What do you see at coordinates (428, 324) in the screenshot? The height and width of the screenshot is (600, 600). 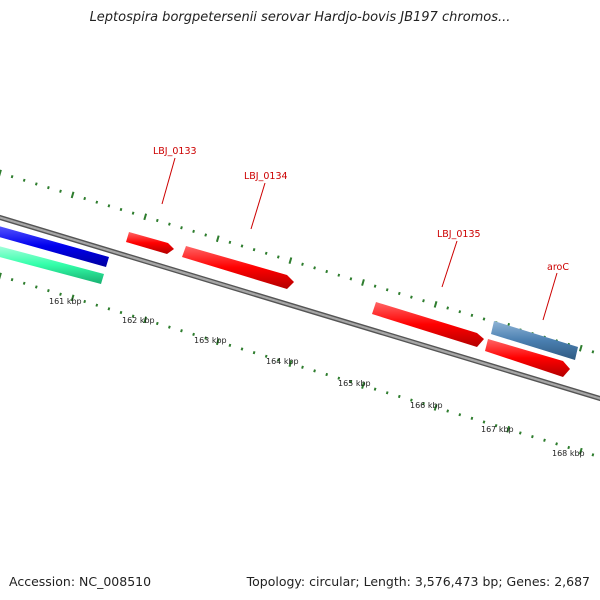 I see `gene-LBJ_0135-arrow` at bounding box center [428, 324].